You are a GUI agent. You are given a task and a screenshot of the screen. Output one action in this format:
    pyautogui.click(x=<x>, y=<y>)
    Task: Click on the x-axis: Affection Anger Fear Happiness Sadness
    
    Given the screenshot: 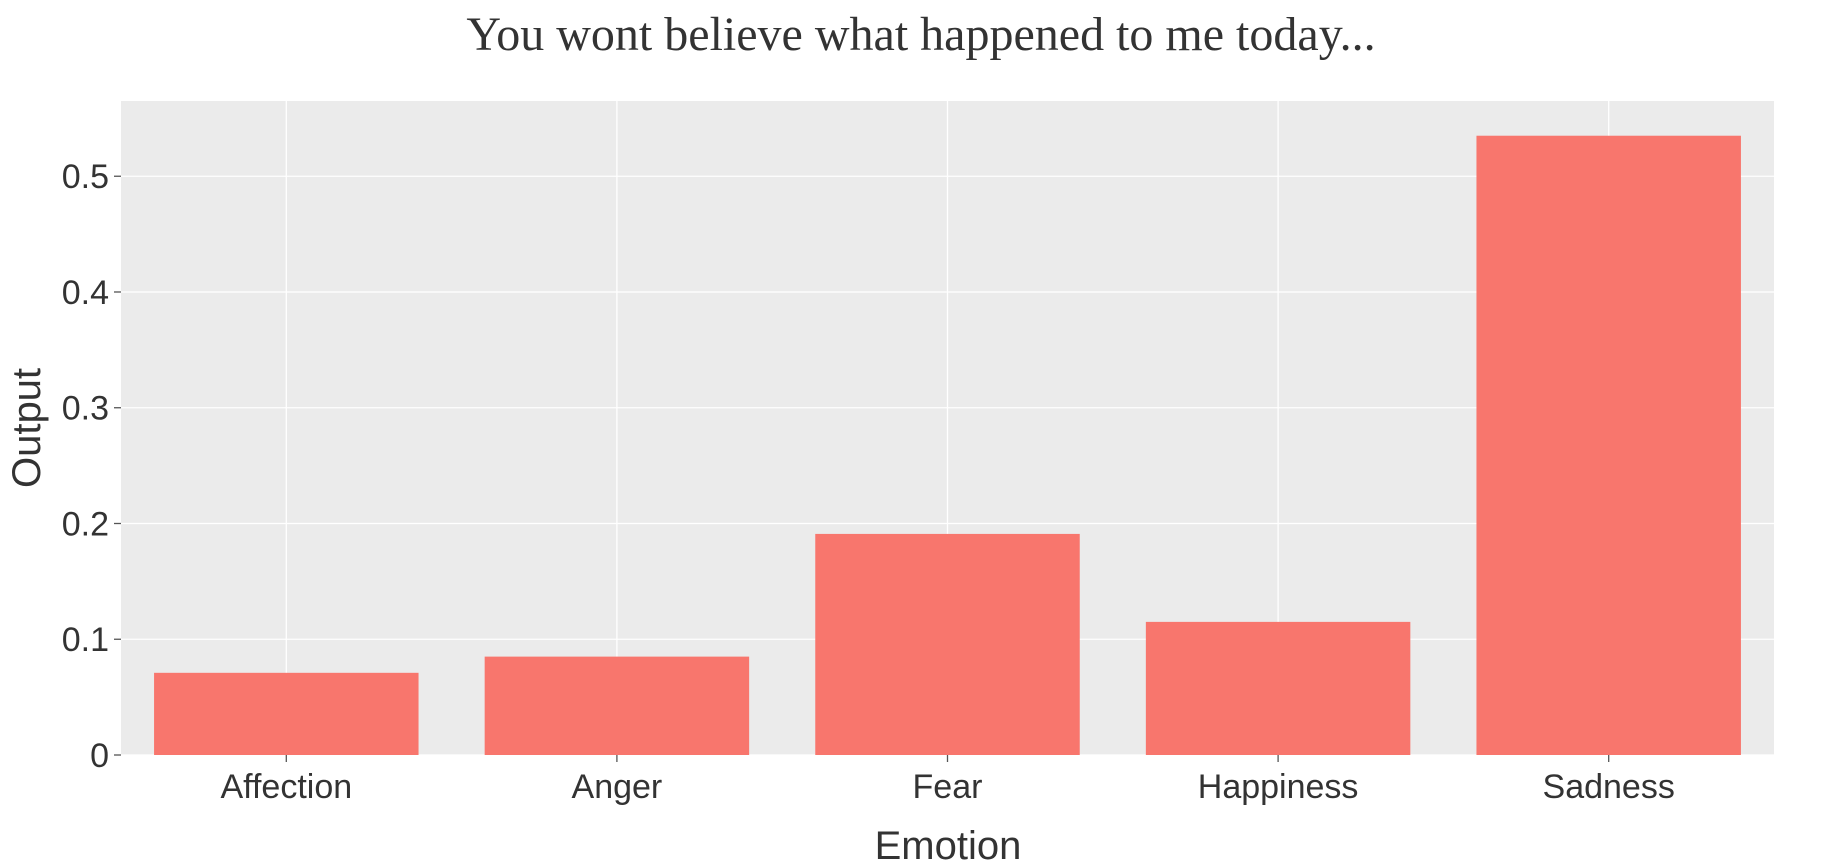 What is the action you would take?
    pyautogui.click(x=947, y=780)
    